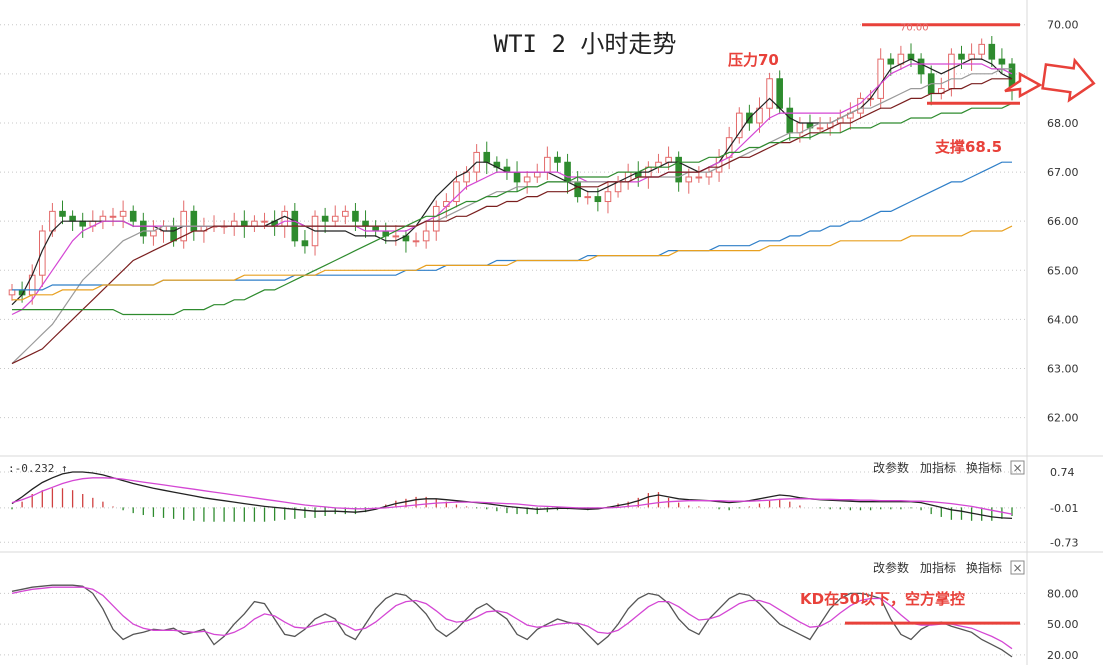  I want to click on macd-close-icon, so click(1017, 467).